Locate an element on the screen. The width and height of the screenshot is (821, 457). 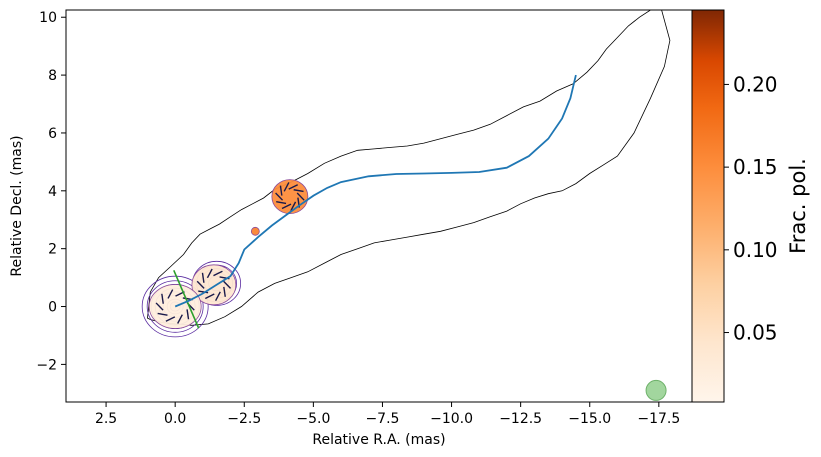
y-tick-label: 4 is located at coordinates (52, 192).